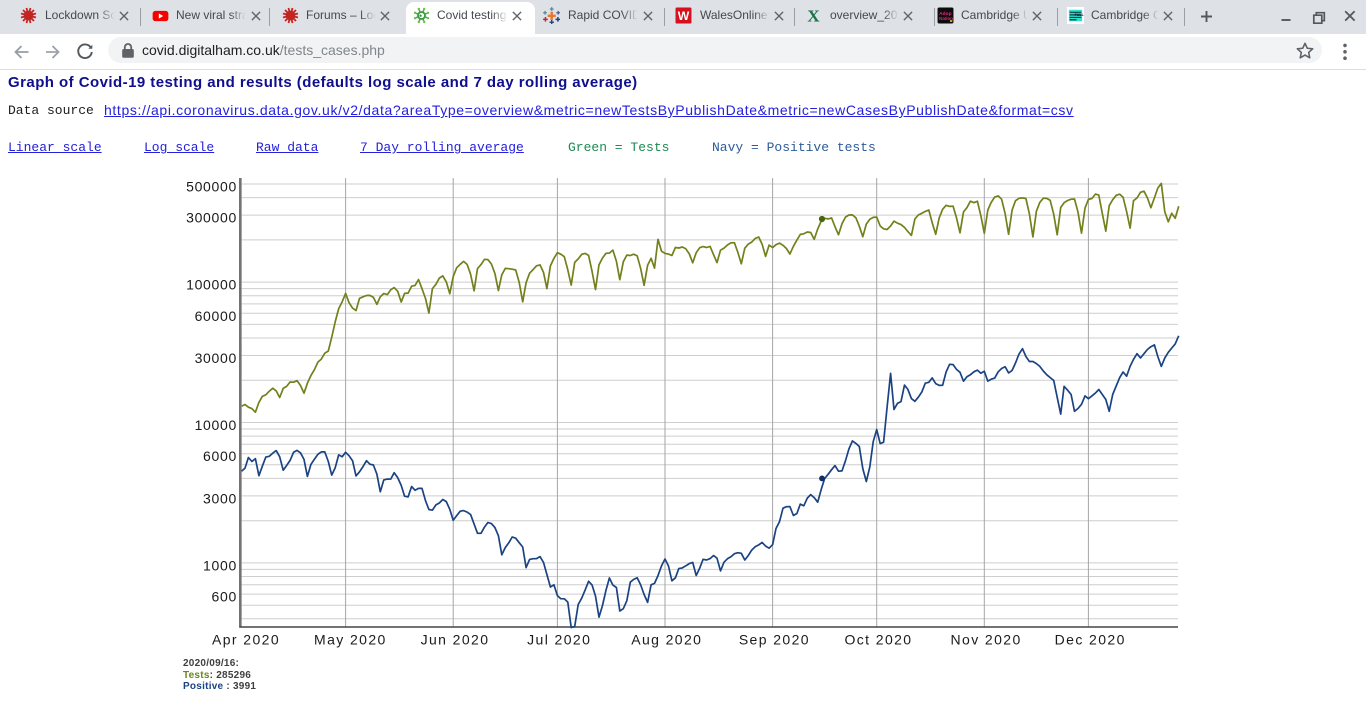  What do you see at coordinates (216, 316) in the screenshot?
I see `svg-text: 60000` at bounding box center [216, 316].